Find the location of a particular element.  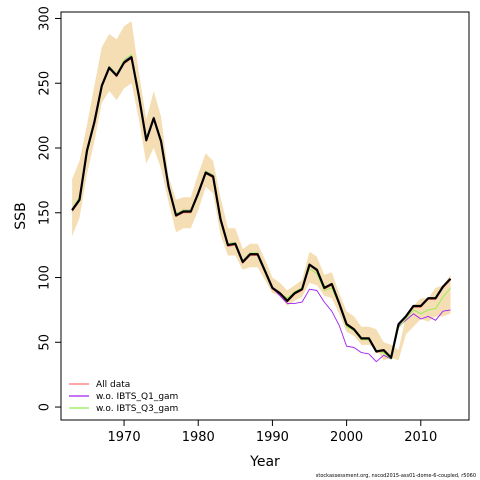

y-tick-label: 50 is located at coordinates (45, 342).